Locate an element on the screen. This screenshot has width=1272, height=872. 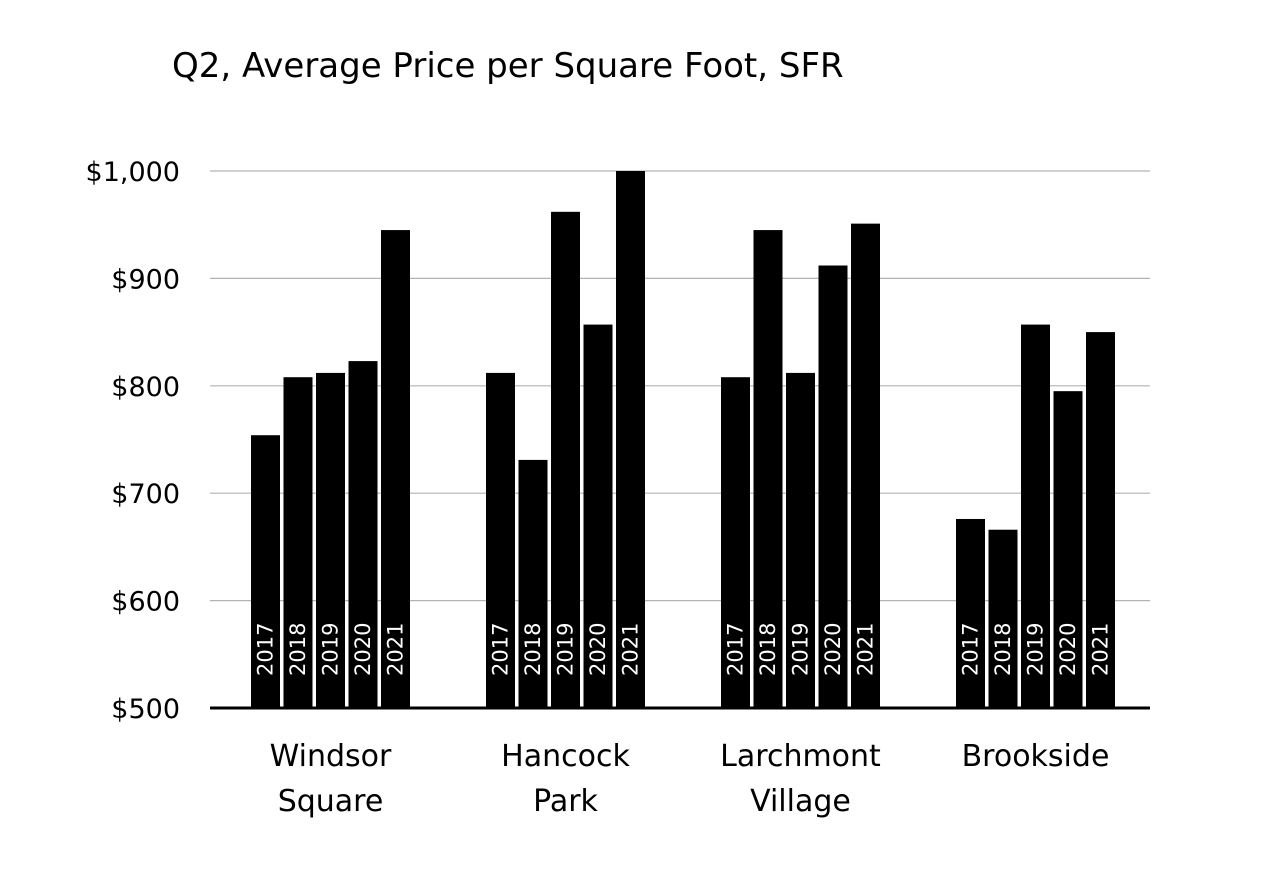
chart-title: Q2, Average Price per Square Foot, SFR is located at coordinates (508, 66).